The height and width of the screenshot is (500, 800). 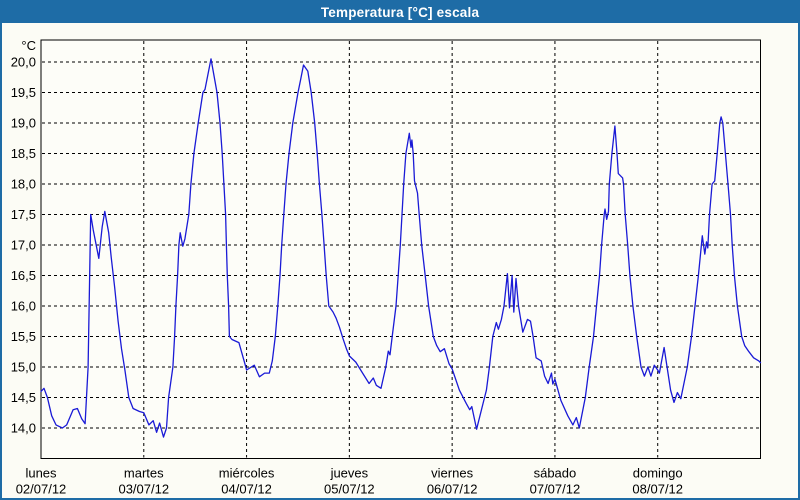 What do you see at coordinates (657, 489) in the screenshot?
I see `x-axis-date-label: 08/07/12` at bounding box center [657, 489].